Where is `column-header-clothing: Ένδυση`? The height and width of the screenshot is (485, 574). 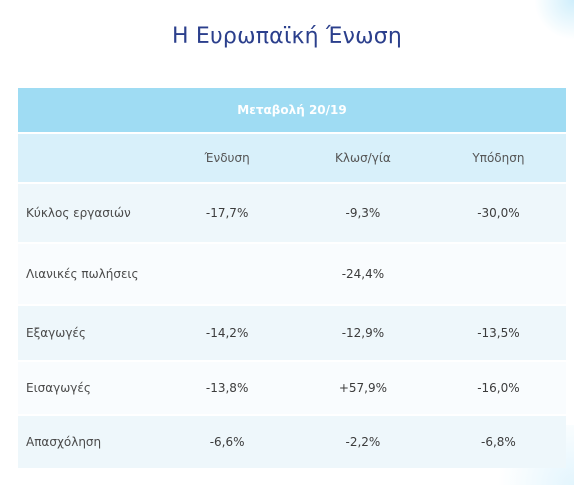
column-header-clothing: Ένδυση is located at coordinates (227, 157).